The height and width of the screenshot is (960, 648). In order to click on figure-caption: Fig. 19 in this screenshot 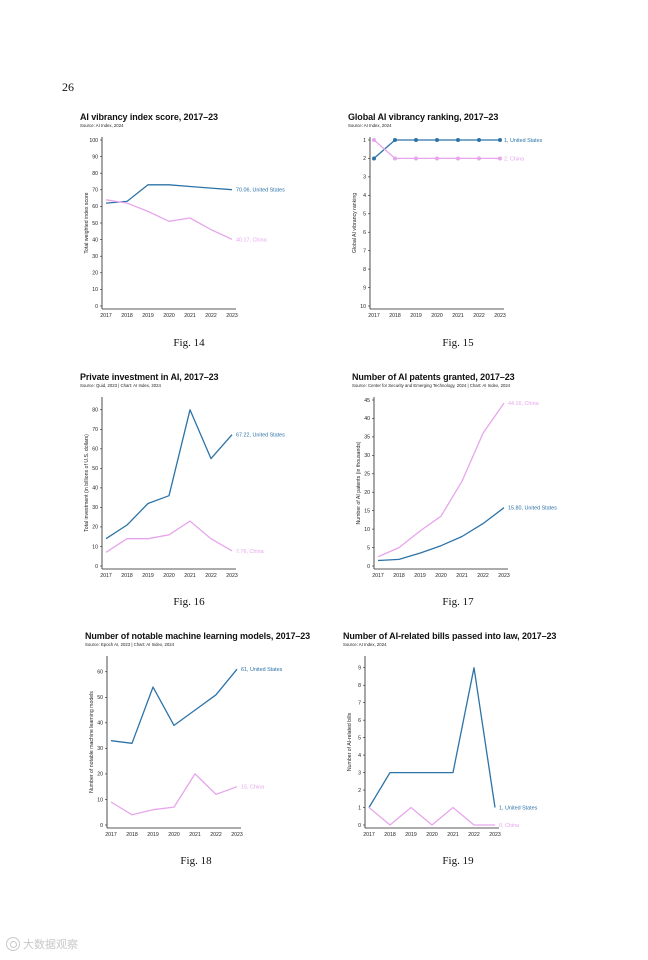, I will do `click(458, 861)`.